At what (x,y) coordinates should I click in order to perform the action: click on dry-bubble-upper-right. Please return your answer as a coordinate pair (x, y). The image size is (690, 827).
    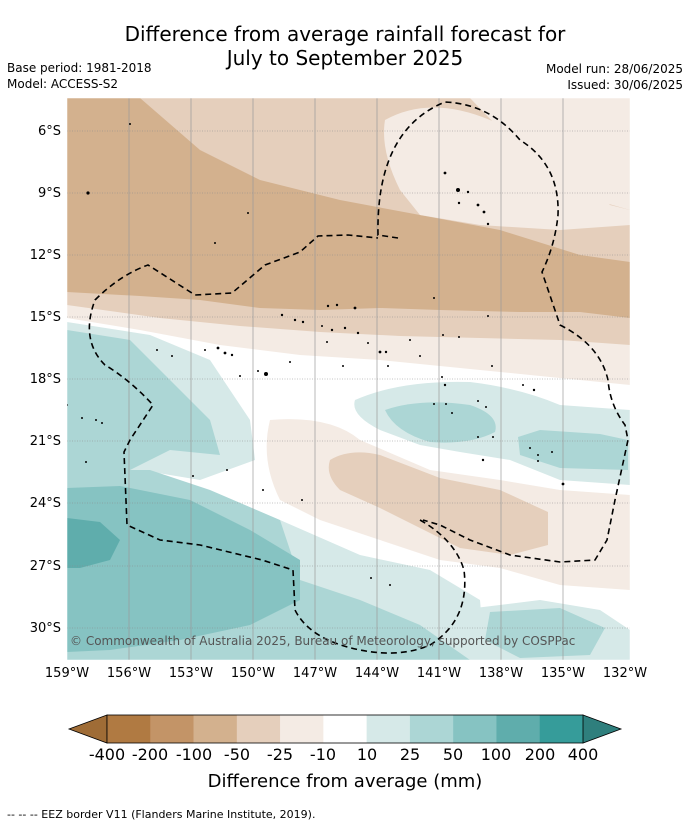
    Looking at the image, I should click on (507, 168).